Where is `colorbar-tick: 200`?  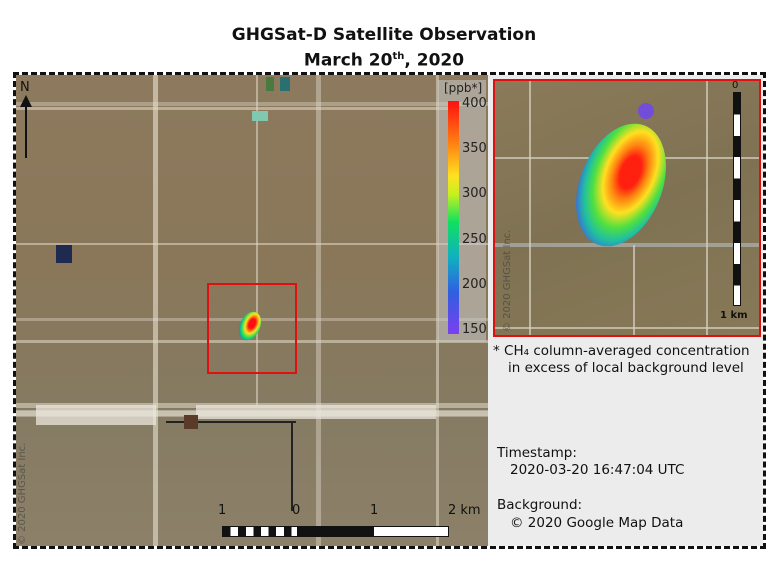
colorbar-tick: 200 is located at coordinates (474, 284).